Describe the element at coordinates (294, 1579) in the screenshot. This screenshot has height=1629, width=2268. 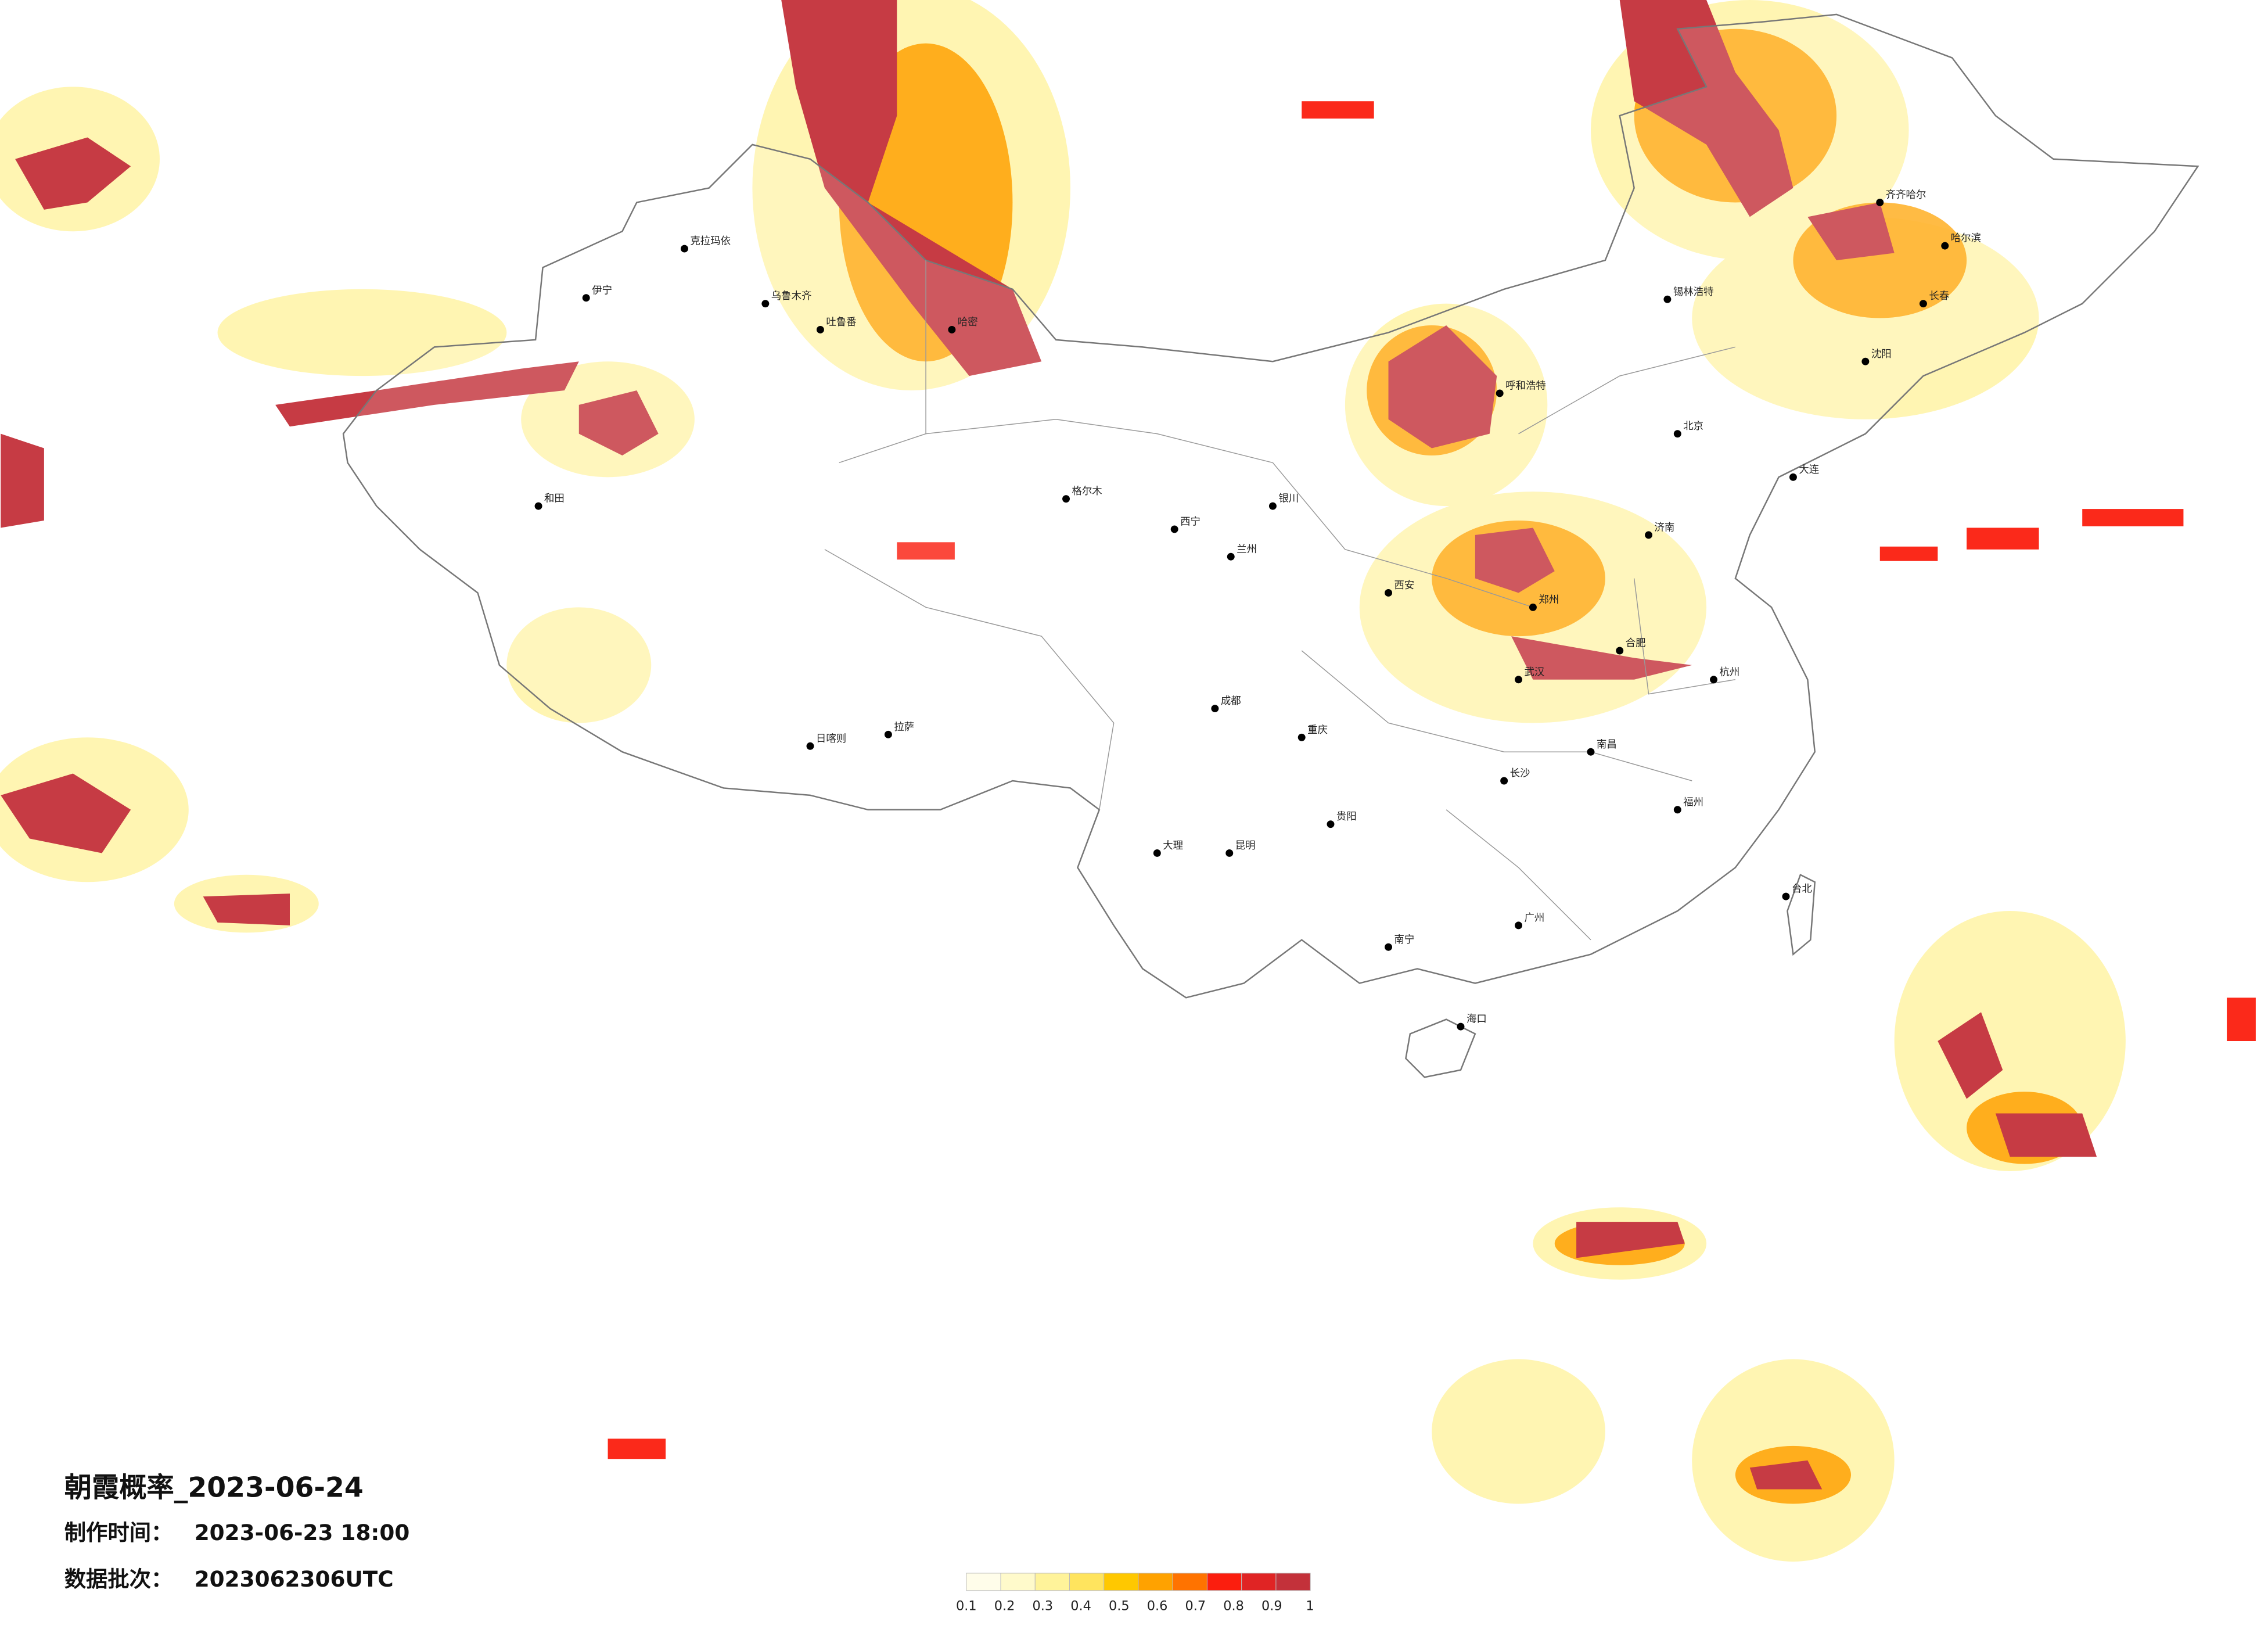
I see `batch-value: 2023062306UTC` at that location.